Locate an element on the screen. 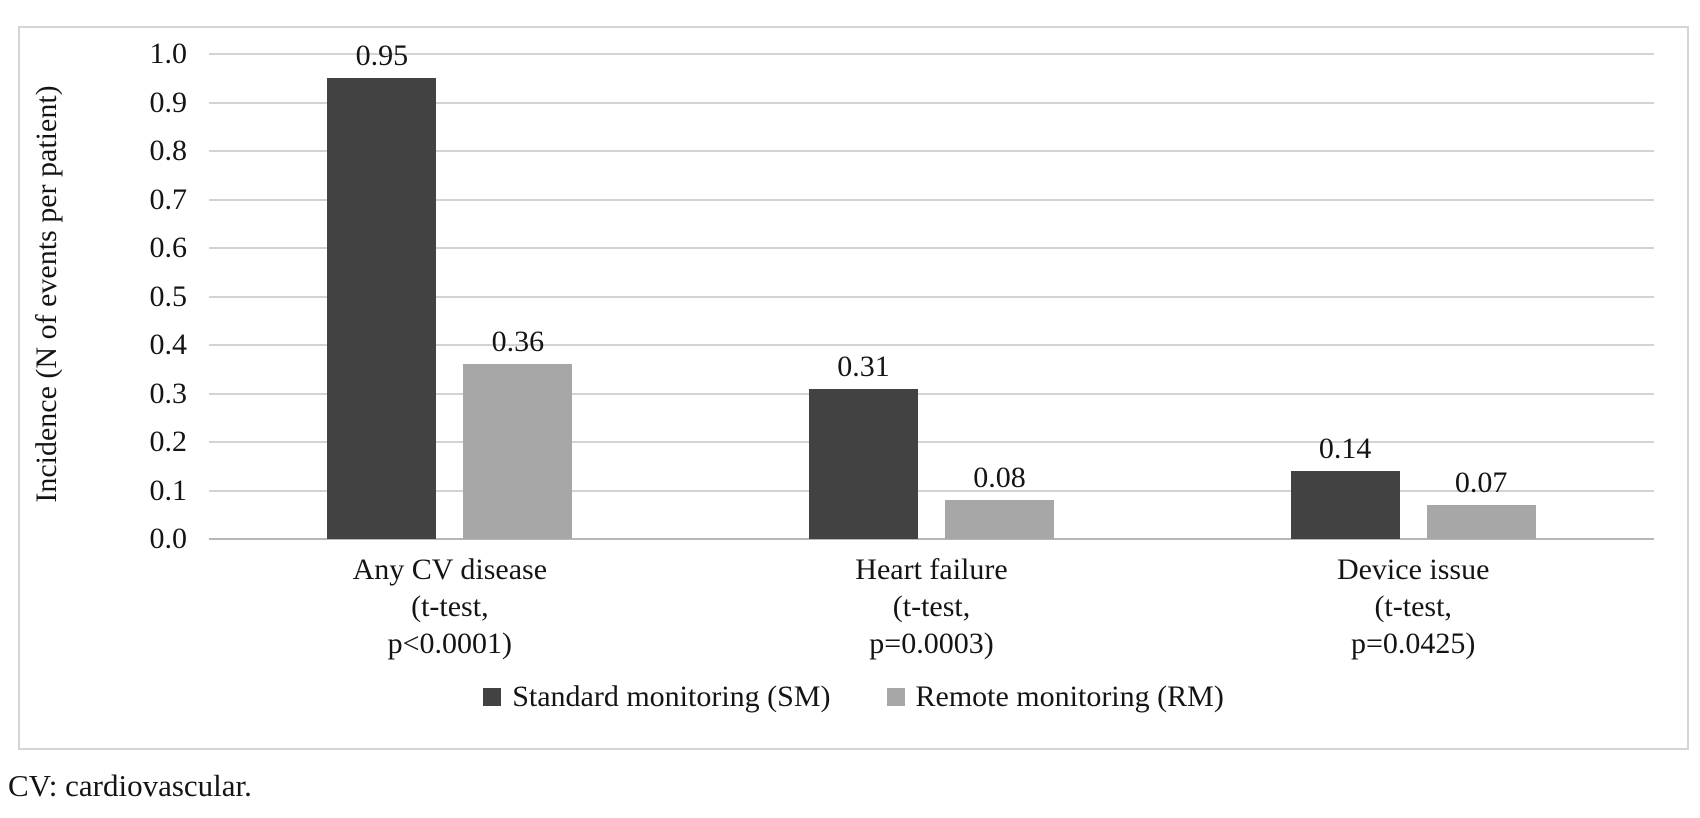  y-tick-label: 1.0 is located at coordinates (168, 53).